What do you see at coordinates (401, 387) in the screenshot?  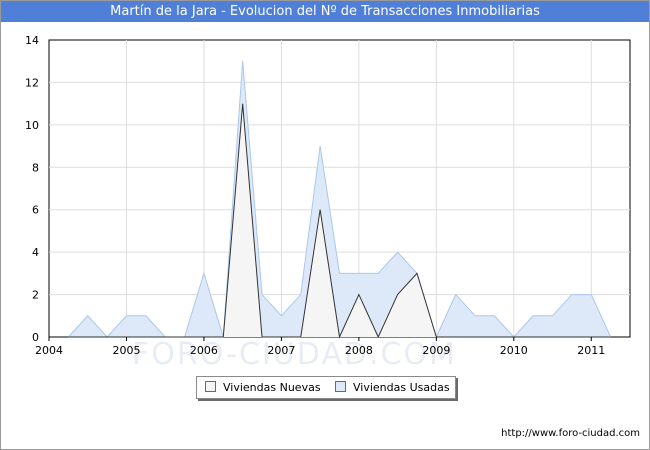 I see `legend-label-usadas: Viviendas Usadas` at bounding box center [401, 387].